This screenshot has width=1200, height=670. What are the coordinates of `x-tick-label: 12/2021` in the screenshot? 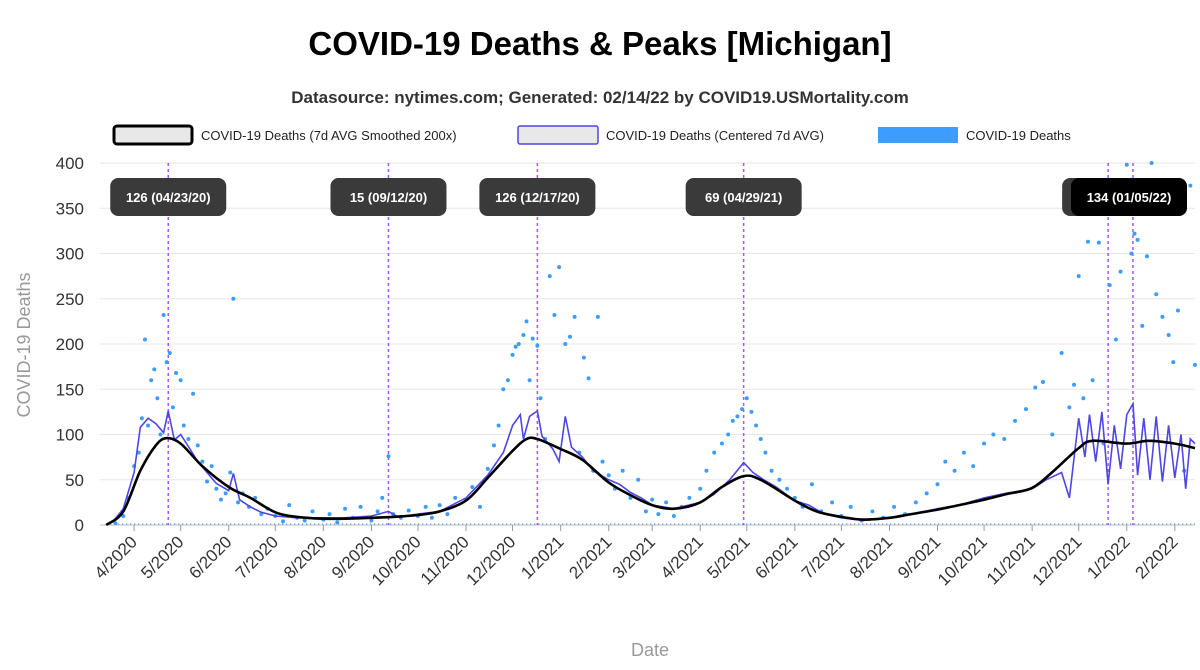 It's located at (1057, 560).